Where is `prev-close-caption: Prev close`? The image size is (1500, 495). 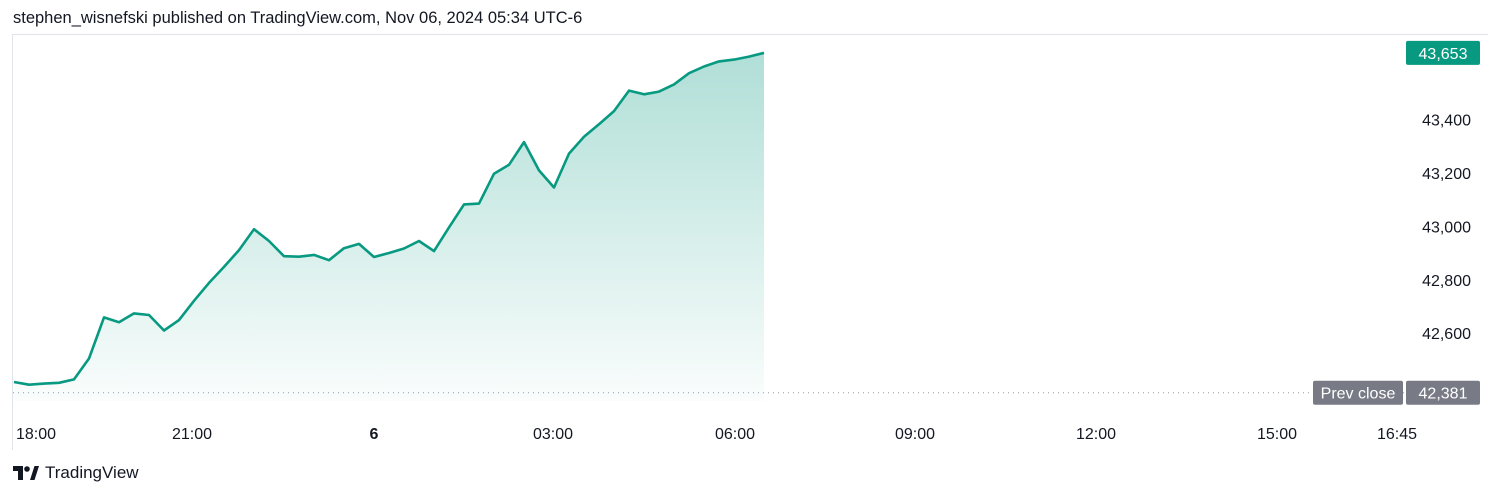 prev-close-caption: Prev close is located at coordinates (1358, 394).